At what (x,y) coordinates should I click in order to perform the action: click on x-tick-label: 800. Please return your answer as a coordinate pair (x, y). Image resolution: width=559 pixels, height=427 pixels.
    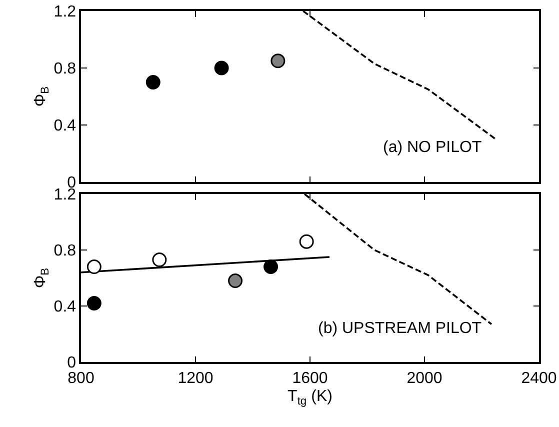
    Looking at the image, I should click on (81, 378).